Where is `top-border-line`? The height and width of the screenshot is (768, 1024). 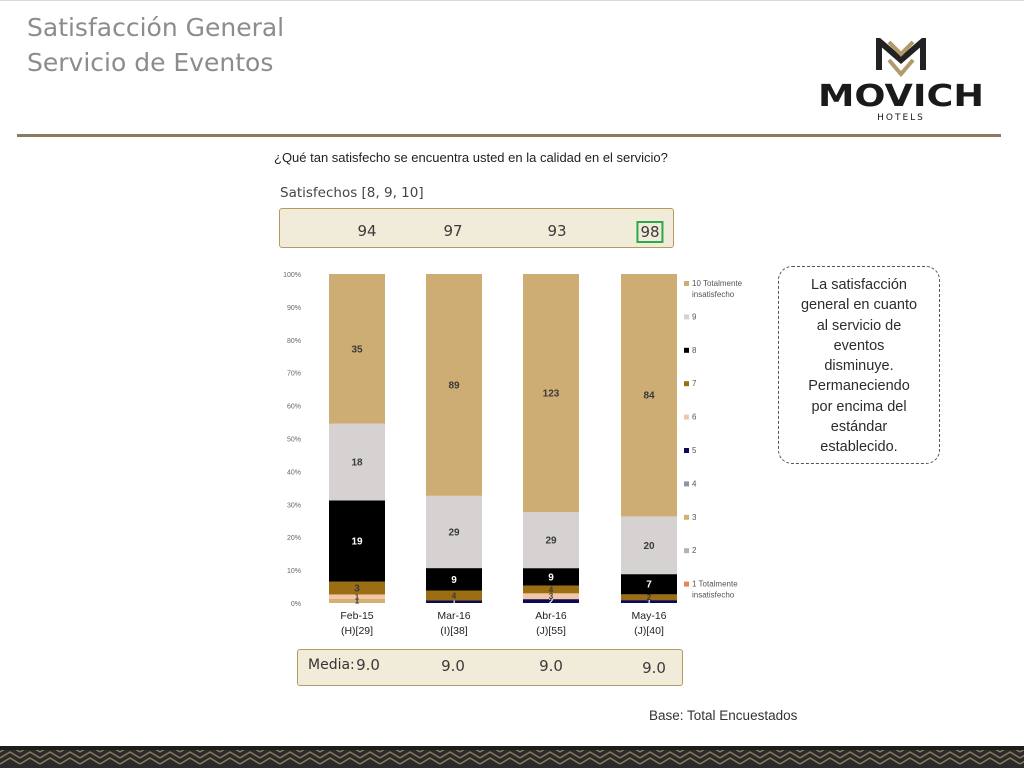 top-border-line is located at coordinates (512, 0).